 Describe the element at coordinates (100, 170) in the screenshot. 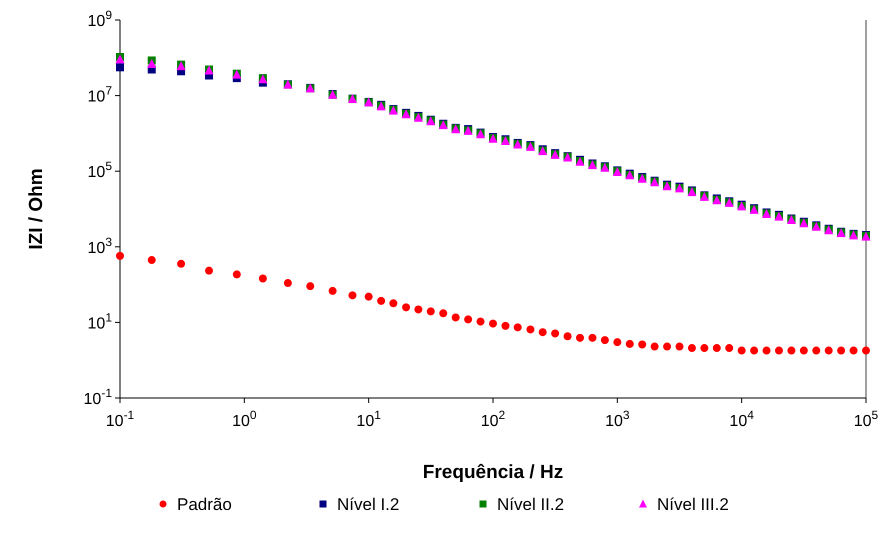

I see `y-tick-label: 10$^{5}$` at that location.